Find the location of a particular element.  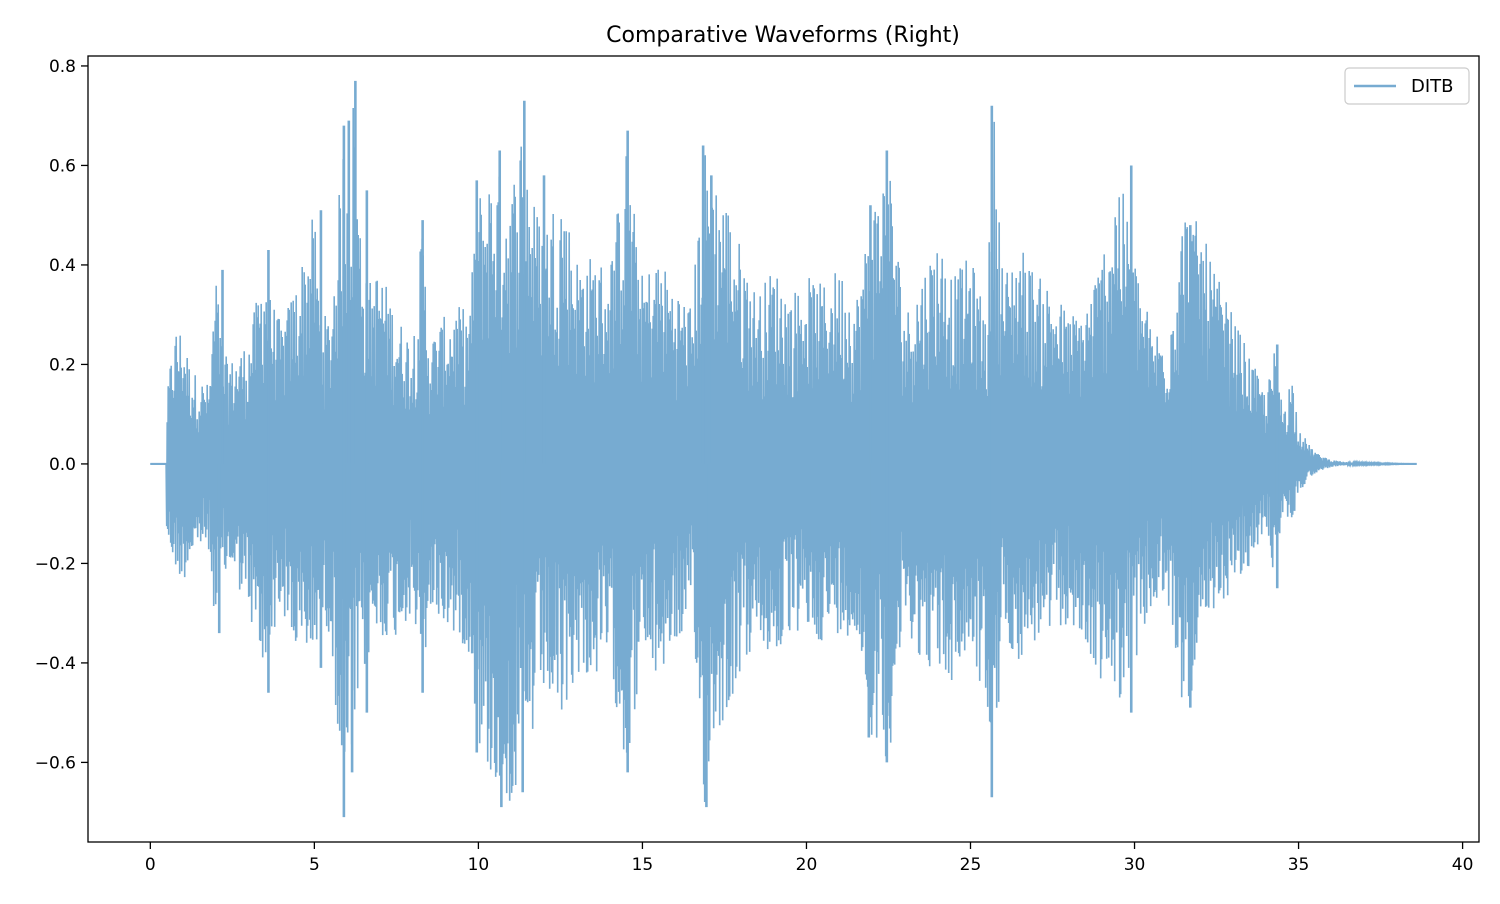

chart-title: Comparative Waveforms (Right) is located at coordinates (783, 35).